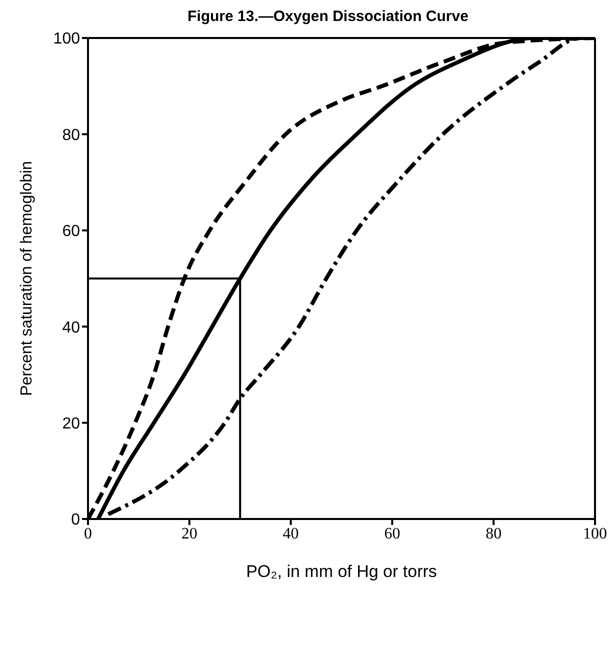 This screenshot has height=645, width=610. I want to click on y-tick-label: 20, so click(71, 423).